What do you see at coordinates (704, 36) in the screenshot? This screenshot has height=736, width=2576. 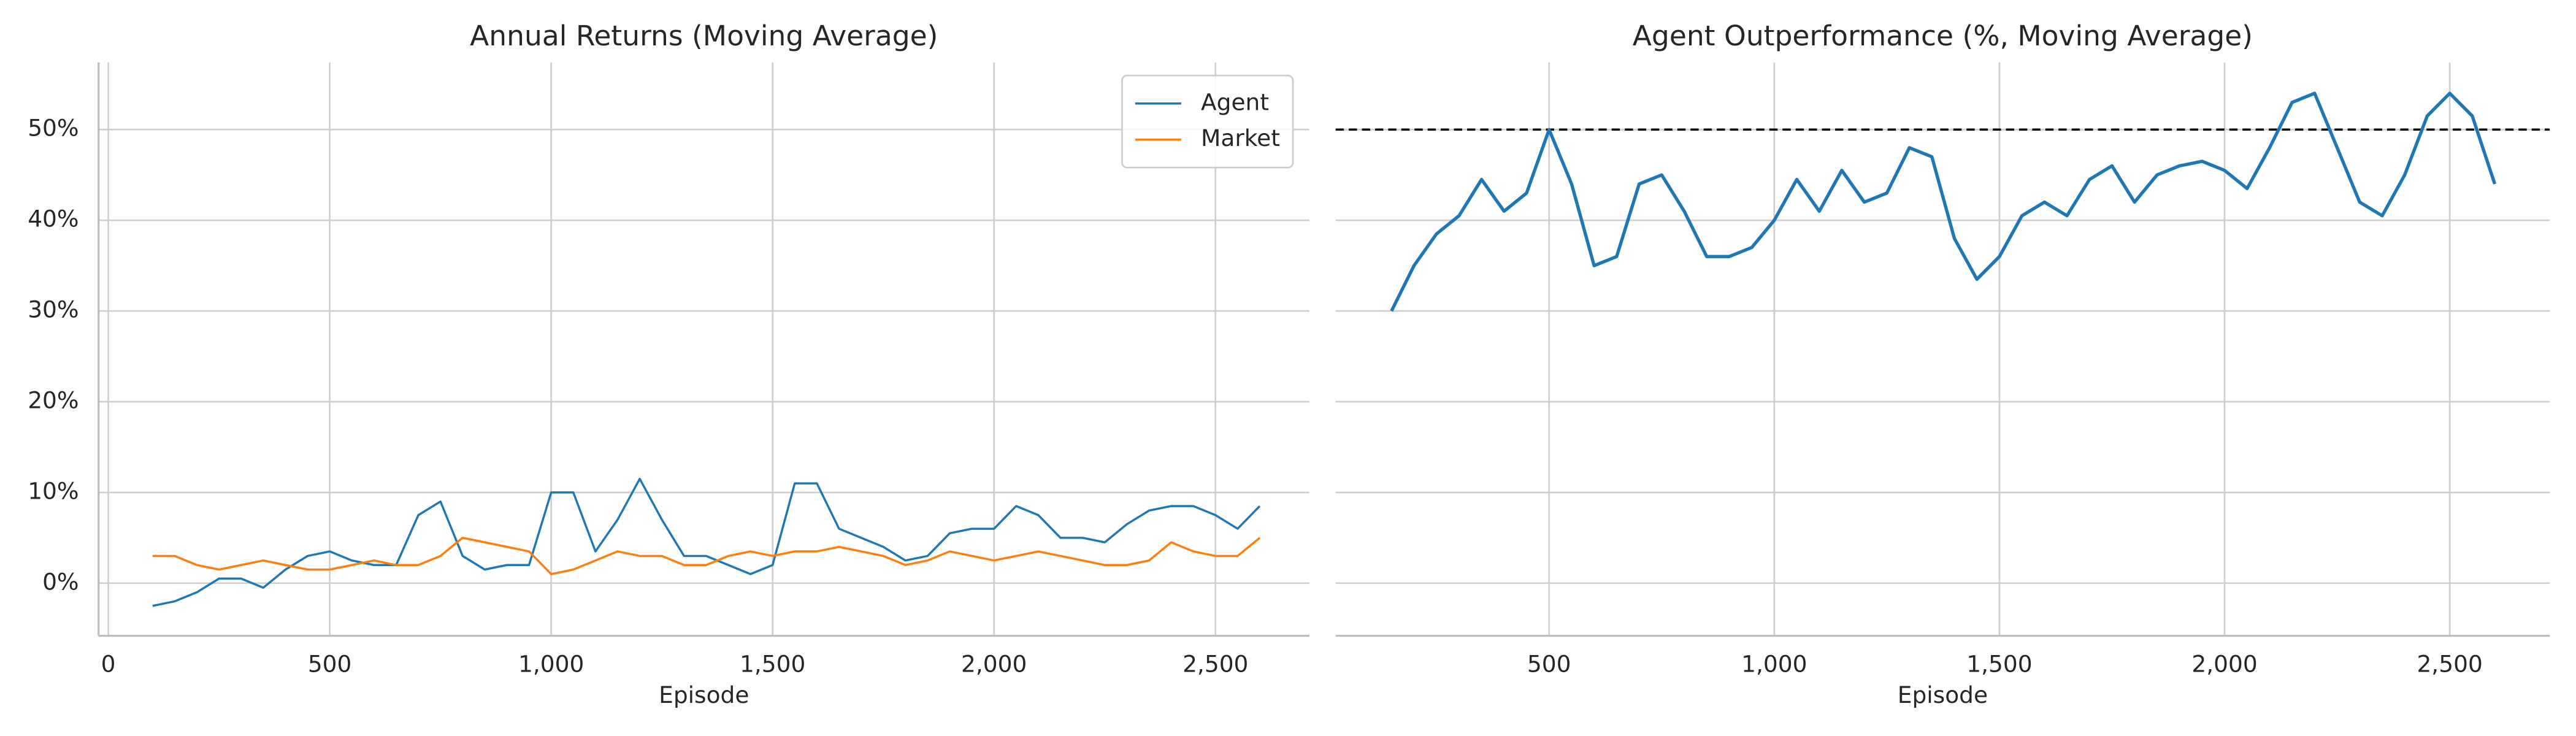 I see `chart-title: Annual Returns (Moving Average)` at bounding box center [704, 36].